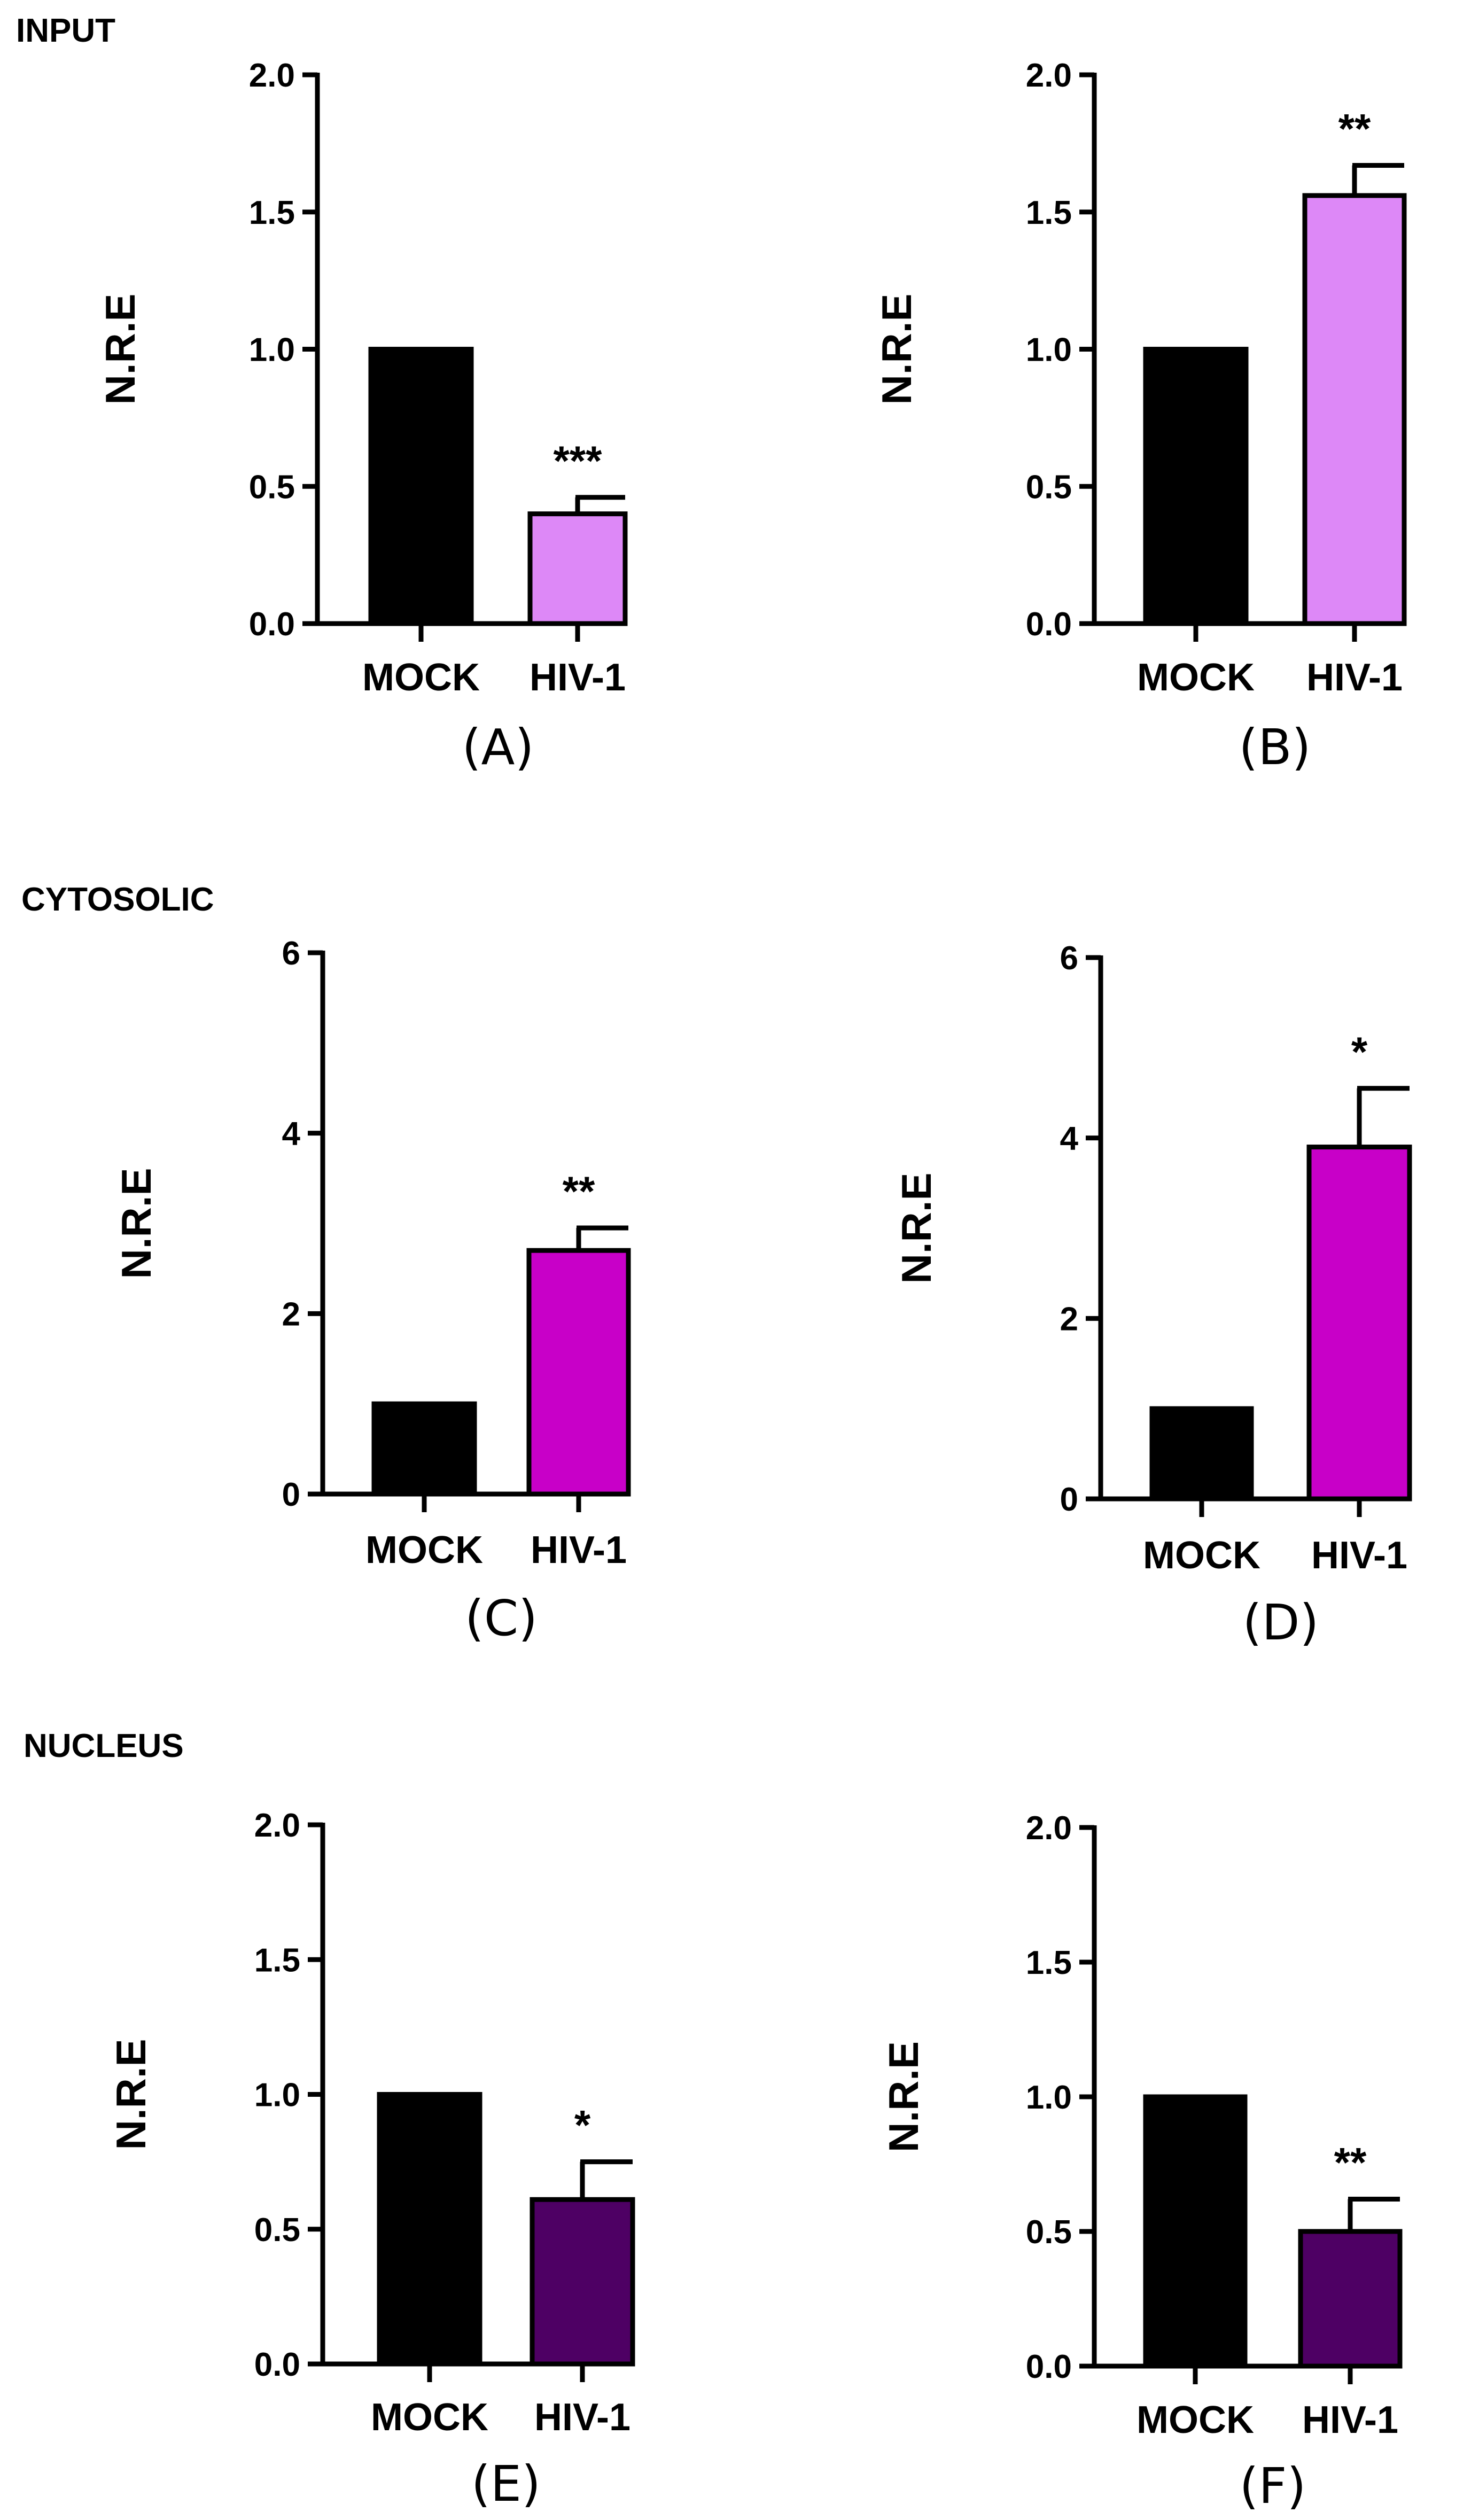 The height and width of the screenshot is (2520, 1479). What do you see at coordinates (117, 899) in the screenshot?
I see `section-label-cytosolic: CYTOSOLIC` at bounding box center [117, 899].